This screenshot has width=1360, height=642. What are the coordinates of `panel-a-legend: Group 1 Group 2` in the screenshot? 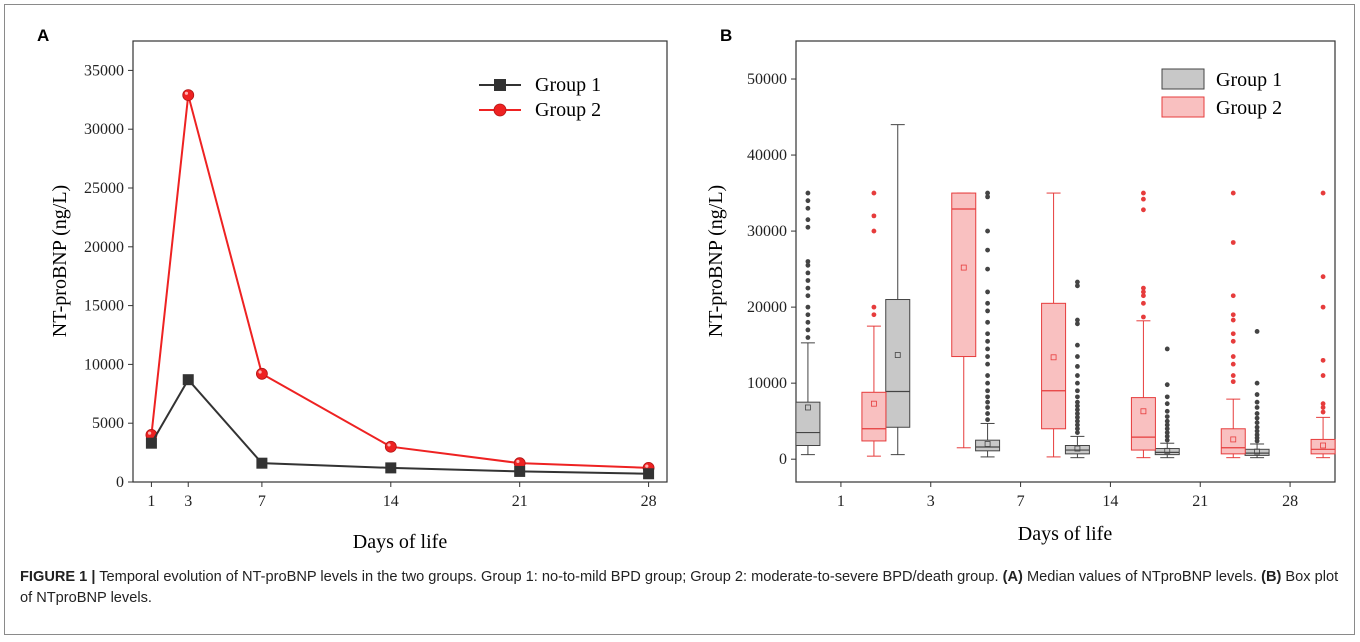 It's located at (540, 97).